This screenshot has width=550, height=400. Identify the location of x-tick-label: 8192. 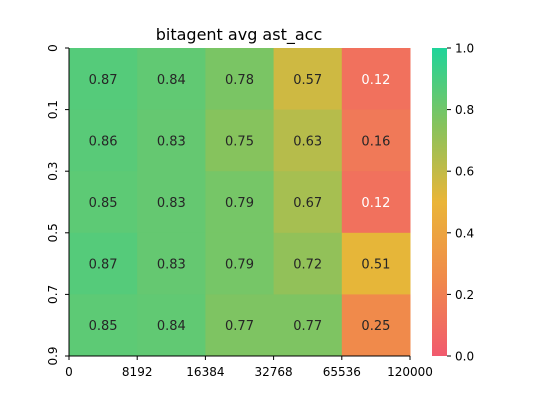
(137, 372).